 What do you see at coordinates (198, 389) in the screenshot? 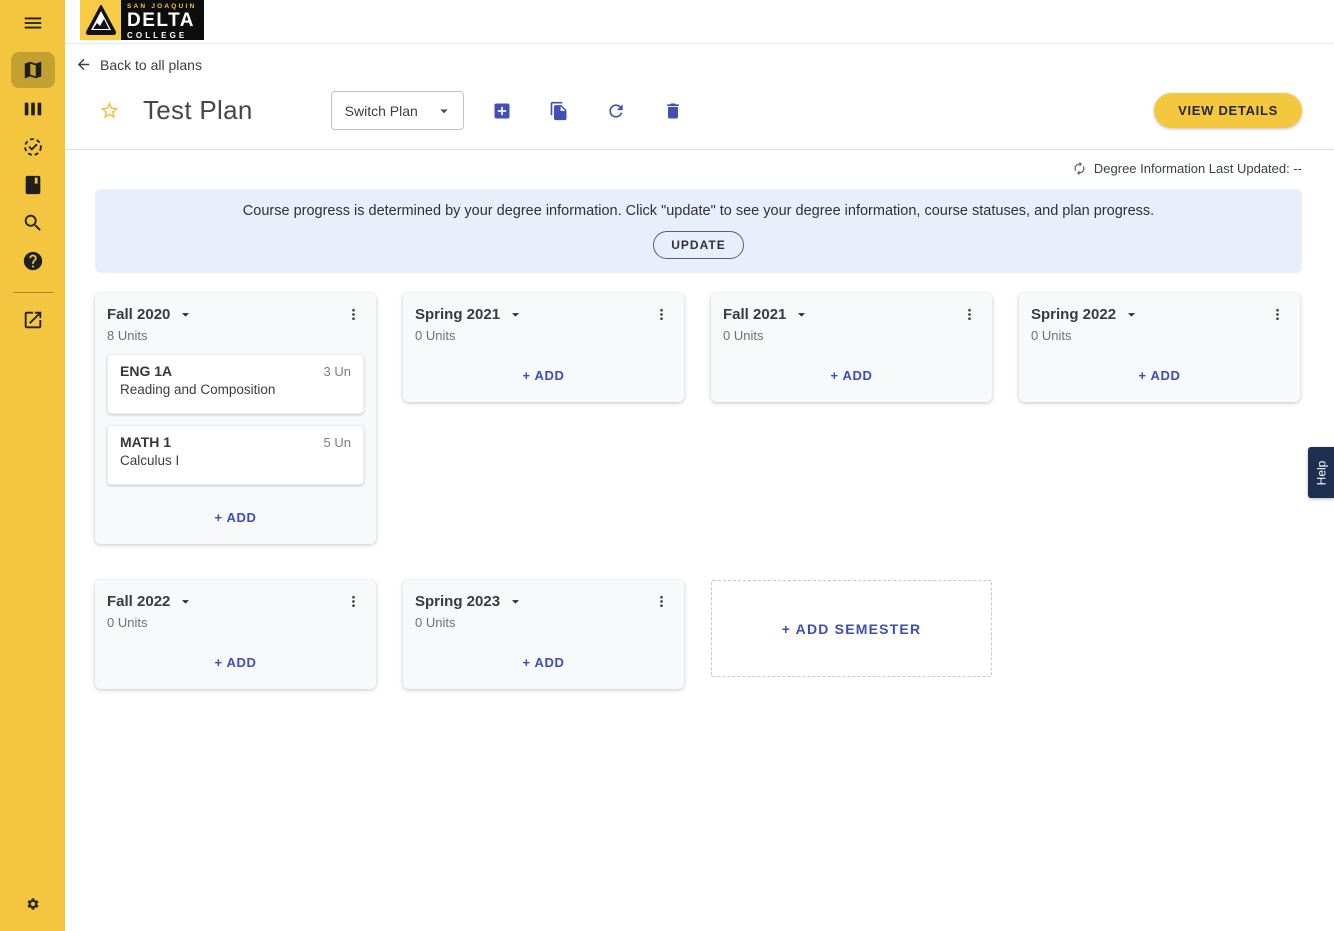
I see `course-title: Reading and Composition` at bounding box center [198, 389].